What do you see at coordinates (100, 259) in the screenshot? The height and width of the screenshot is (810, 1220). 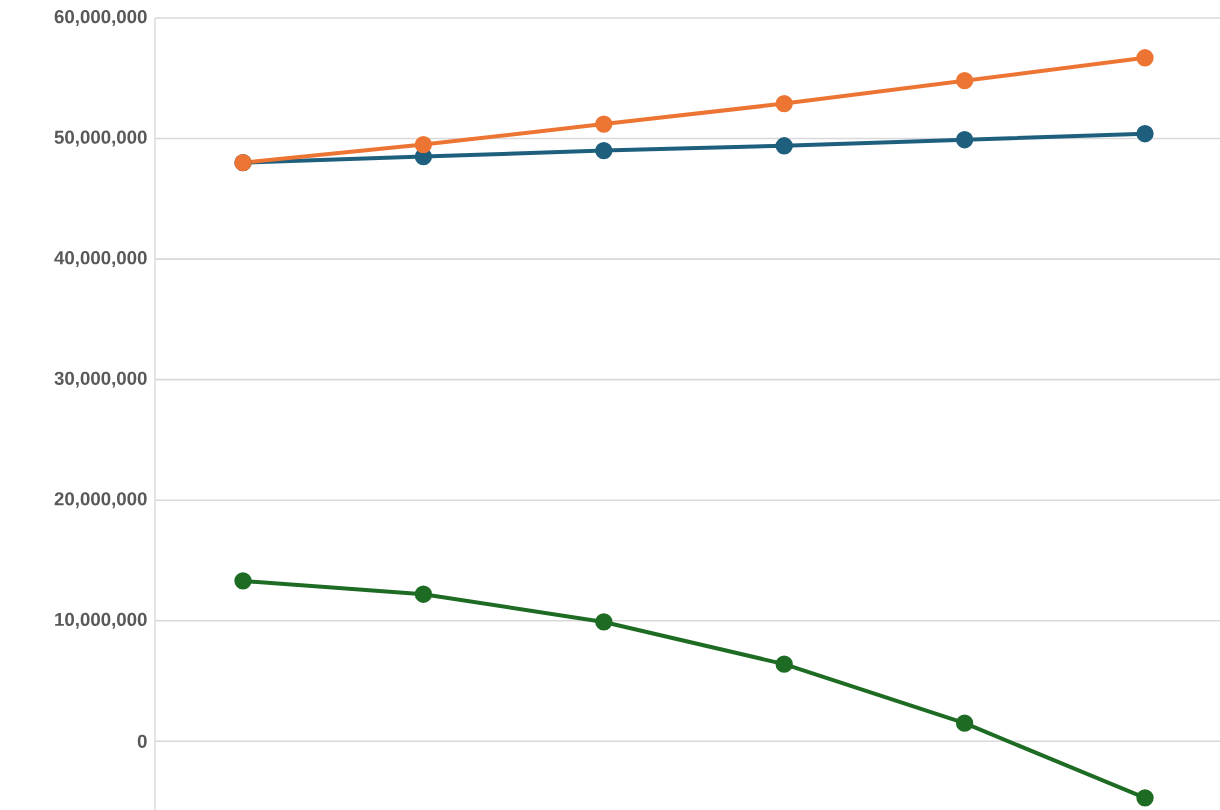 I see `y-tick-label: 40,000,000` at bounding box center [100, 259].